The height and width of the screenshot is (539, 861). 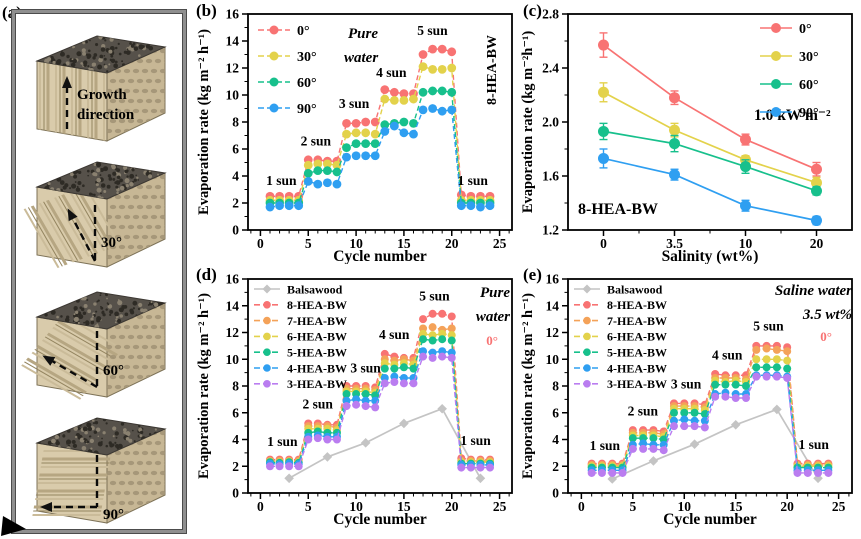 I want to click on svg-text: Salinity (wt%), so click(x=710, y=256).